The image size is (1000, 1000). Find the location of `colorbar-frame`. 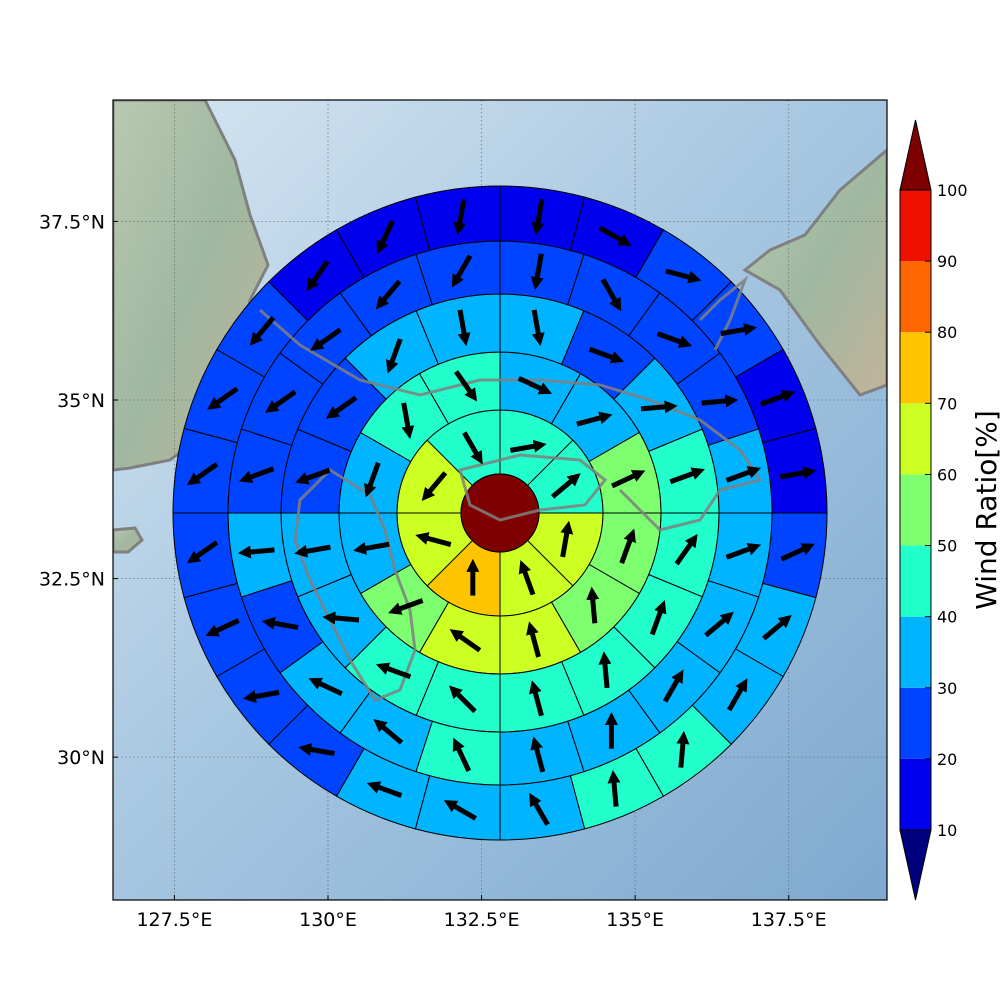

colorbar-frame is located at coordinates (915, 510).